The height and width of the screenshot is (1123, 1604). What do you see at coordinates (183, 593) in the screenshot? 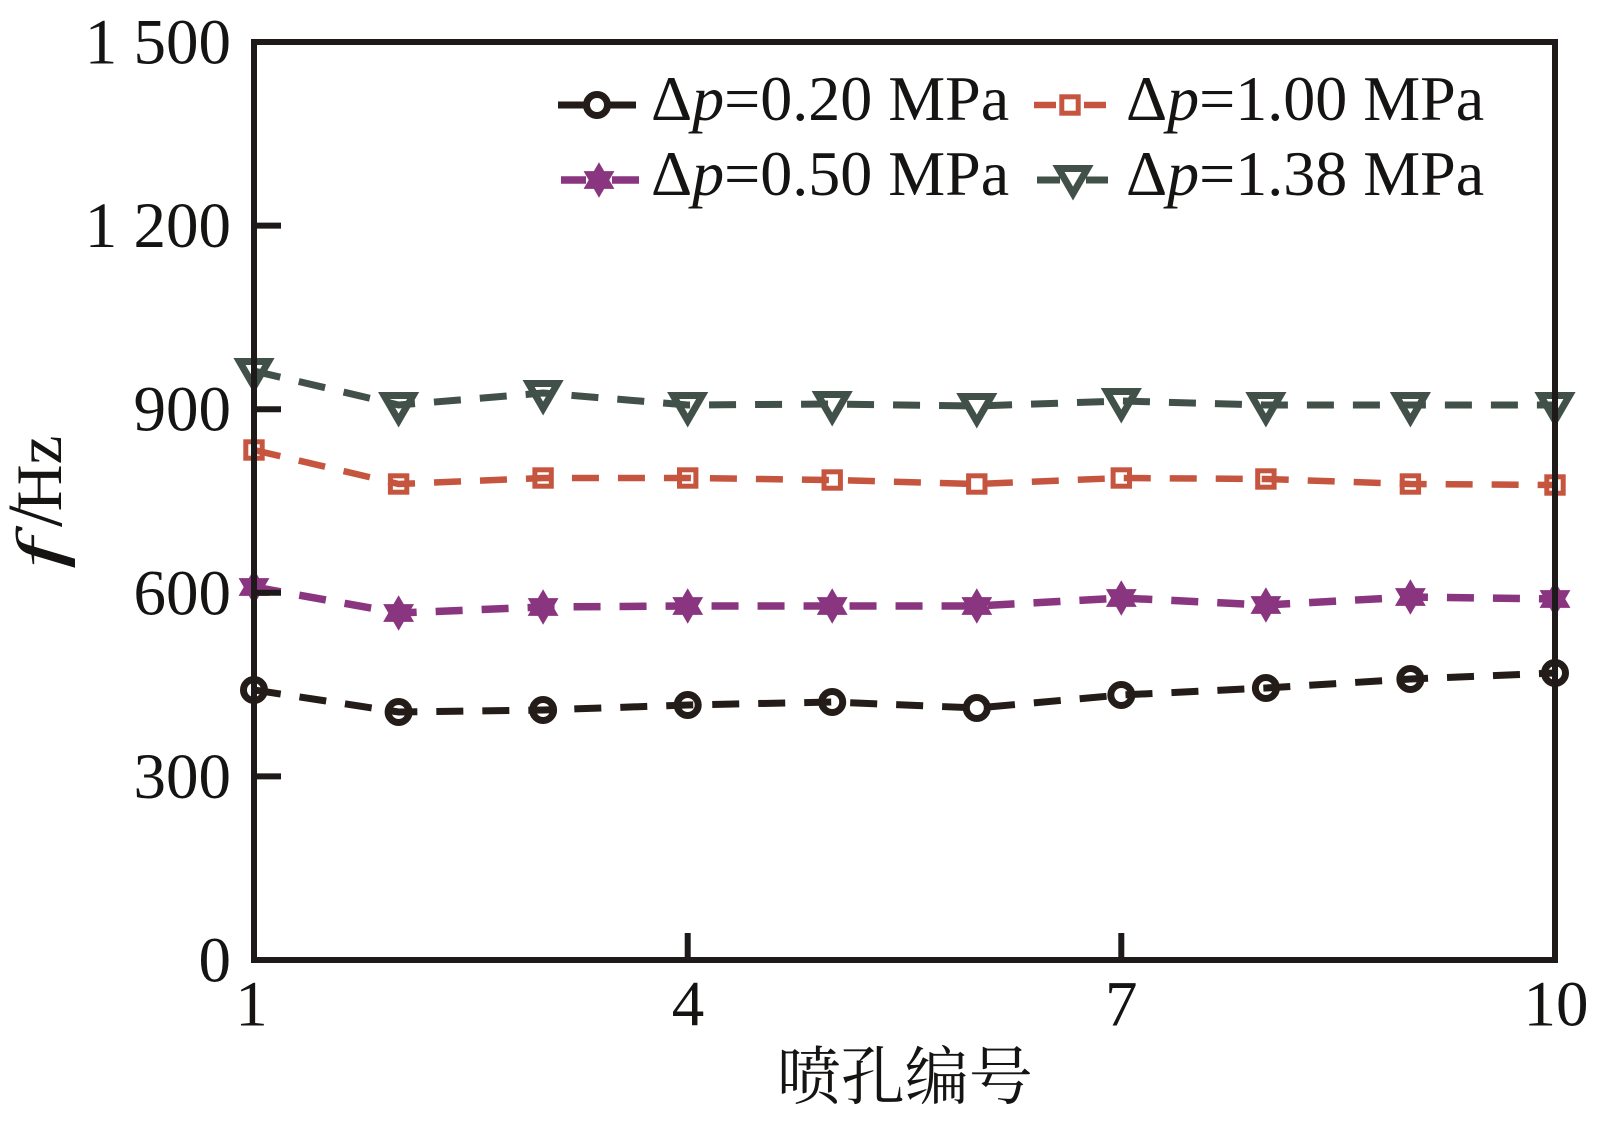
I see `svg-text: 600` at bounding box center [183, 593].